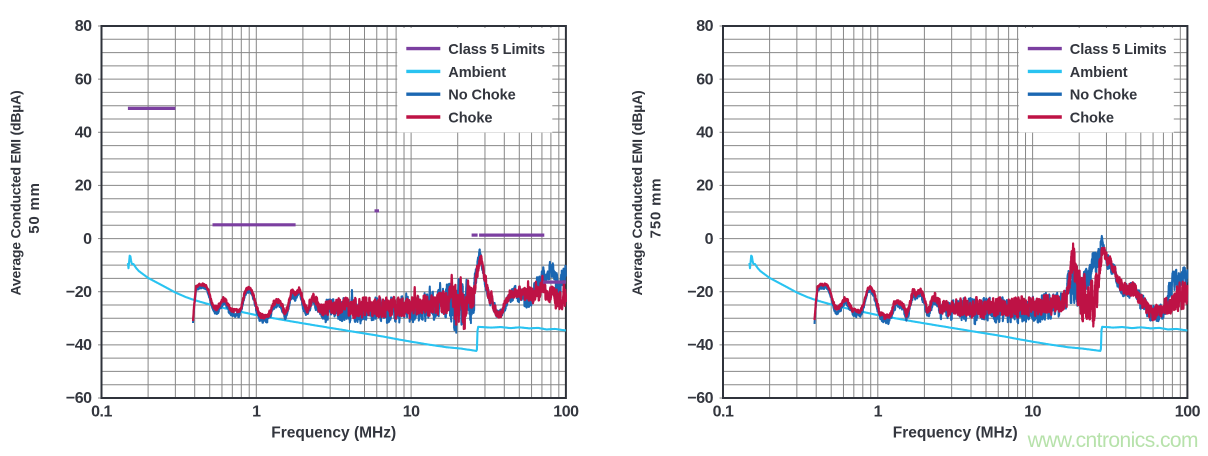 This screenshot has height=456, width=1208. Describe the element at coordinates (656, 208) in the screenshot. I see `svg-text: 750 mm` at that location.